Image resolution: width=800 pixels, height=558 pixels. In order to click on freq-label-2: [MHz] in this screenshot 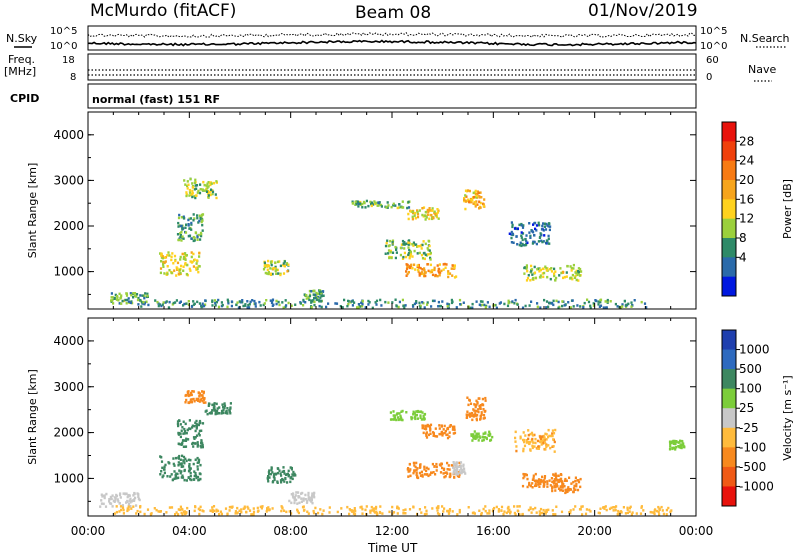, I will do `click(20, 71)`.